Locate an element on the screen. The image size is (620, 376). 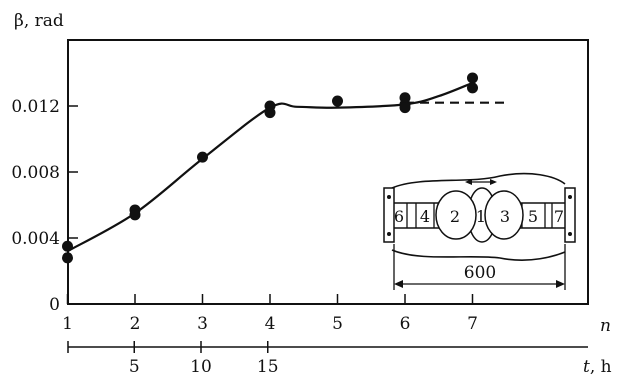
motion-arrow-left-head is located at coordinates (468, 182).